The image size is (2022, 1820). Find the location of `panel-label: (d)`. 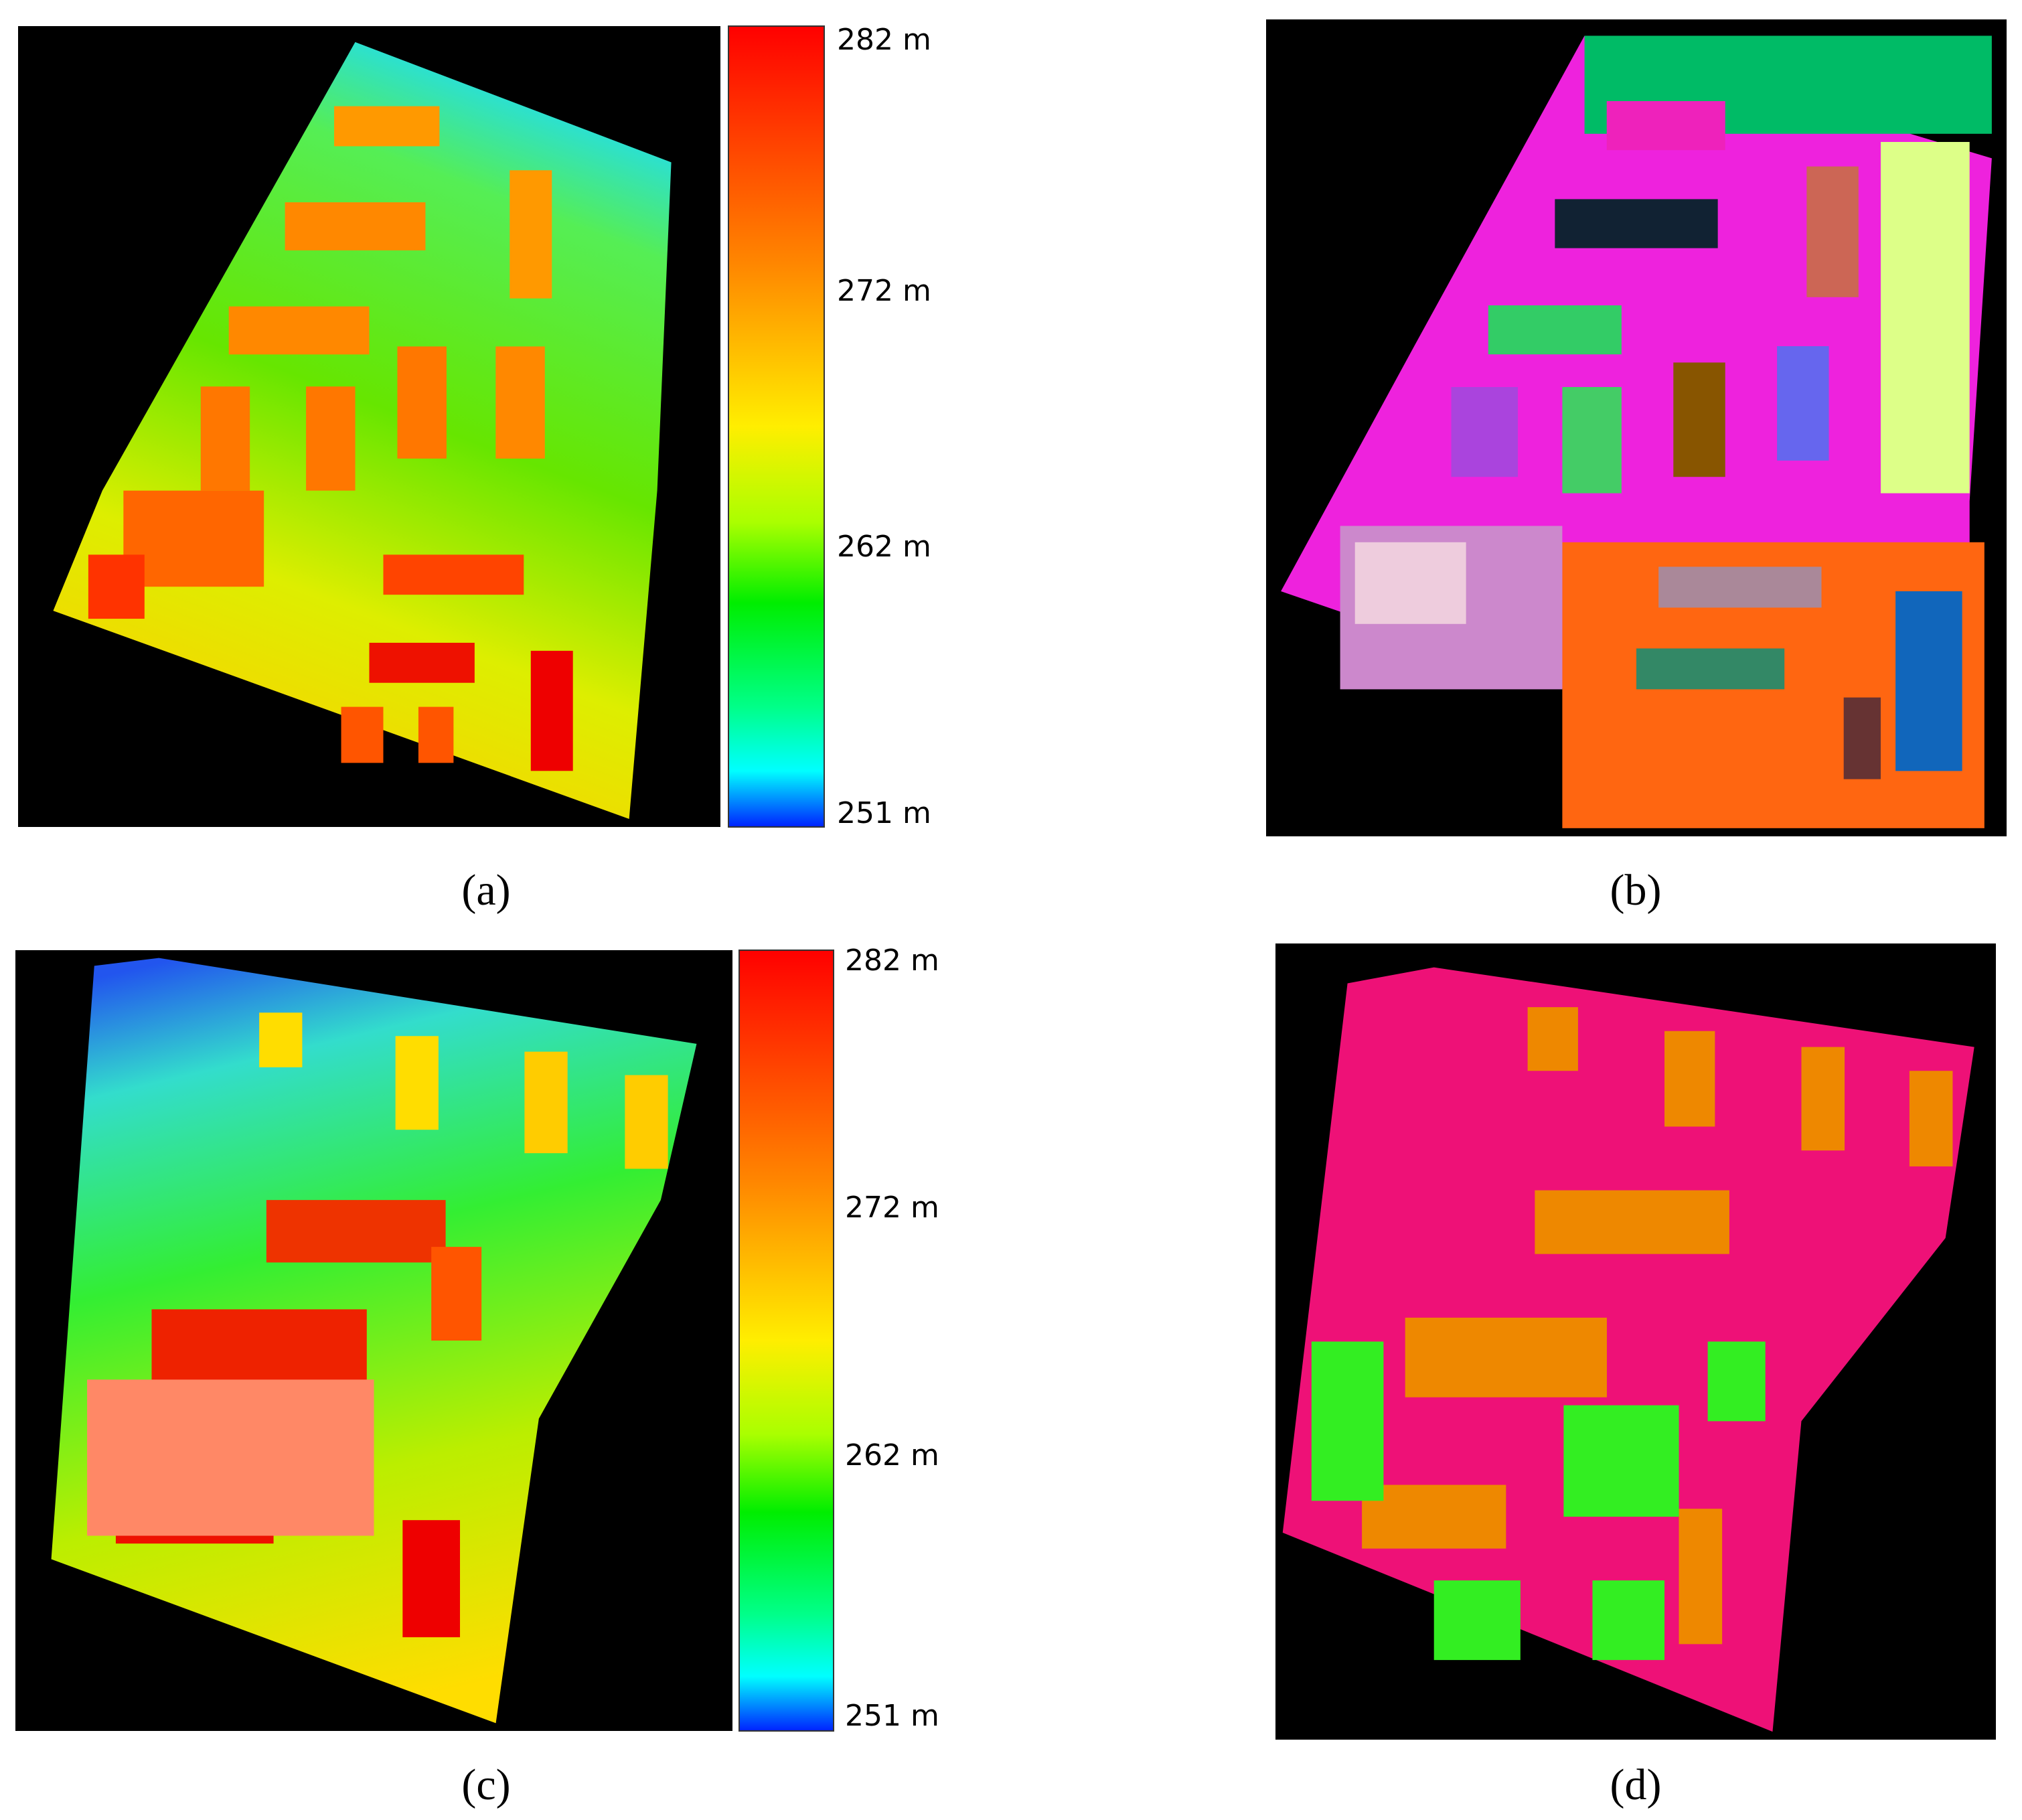

panel-label: (d) is located at coordinates (1636, 1785).